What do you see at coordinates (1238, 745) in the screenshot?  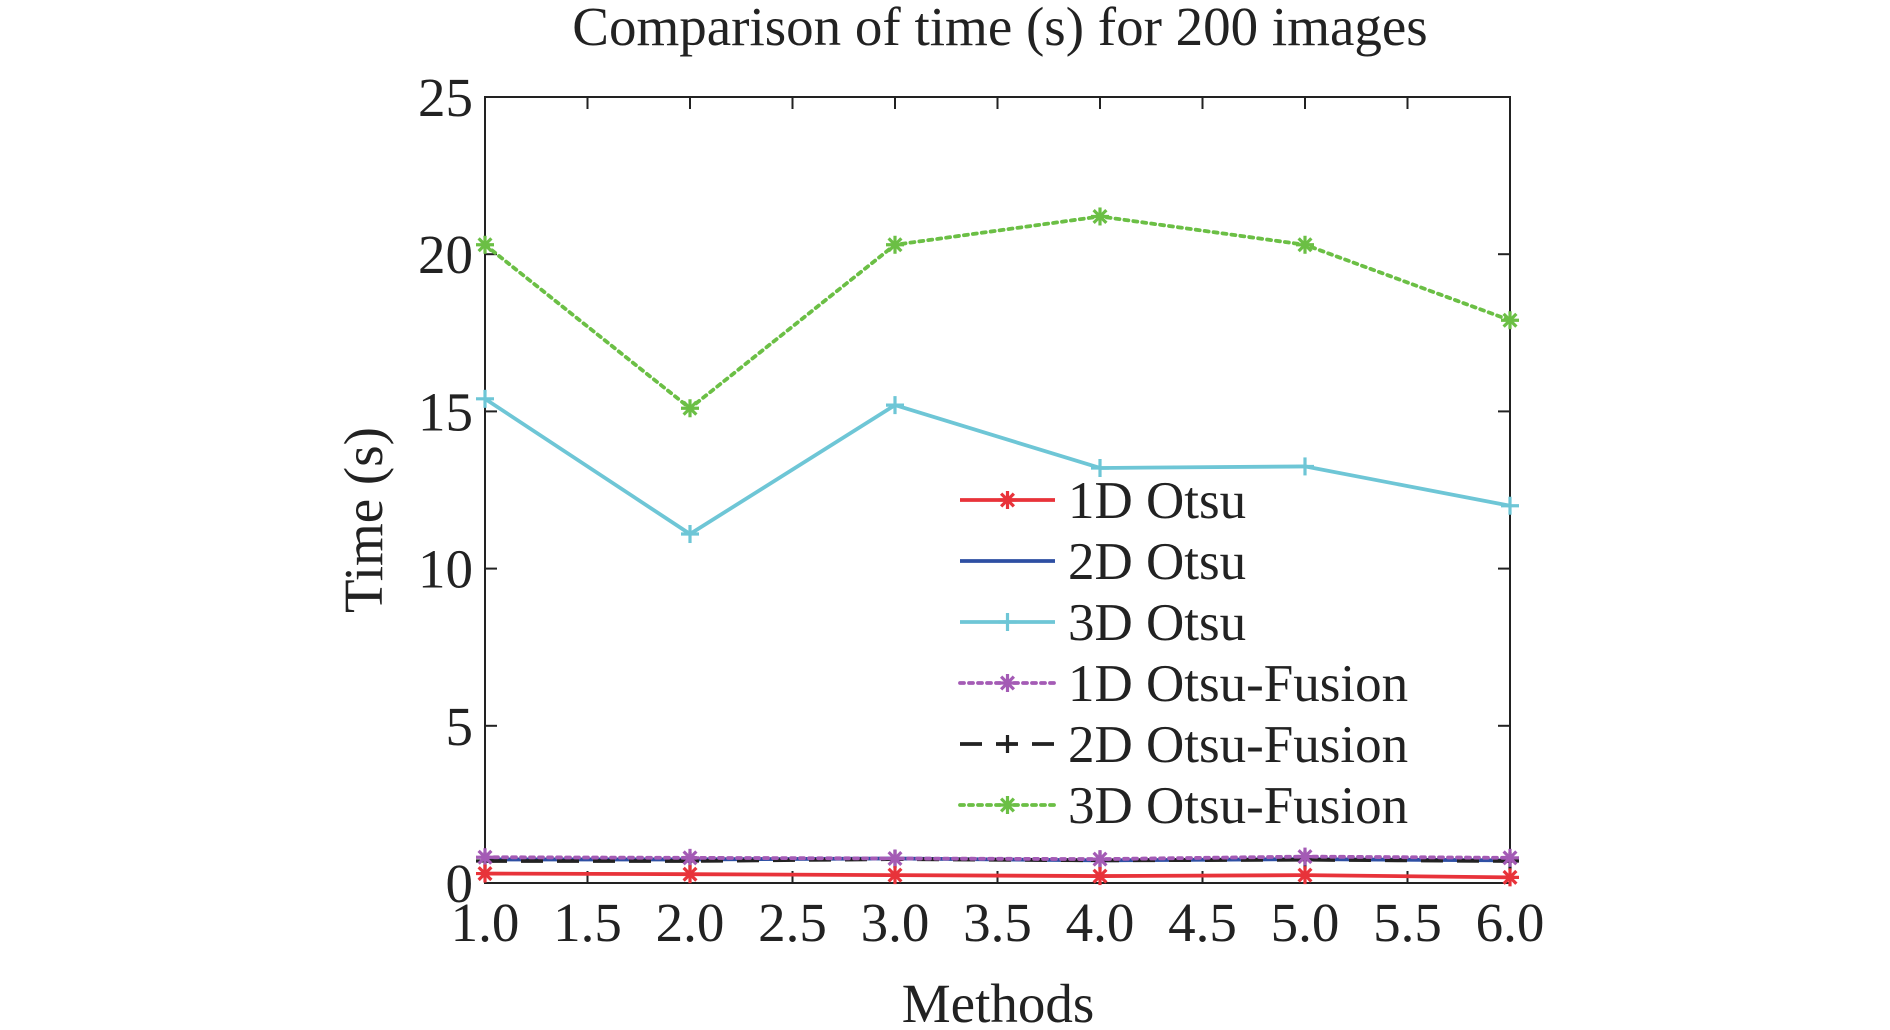 I see `legend-label: 2D Otsu-Fusion` at bounding box center [1238, 745].